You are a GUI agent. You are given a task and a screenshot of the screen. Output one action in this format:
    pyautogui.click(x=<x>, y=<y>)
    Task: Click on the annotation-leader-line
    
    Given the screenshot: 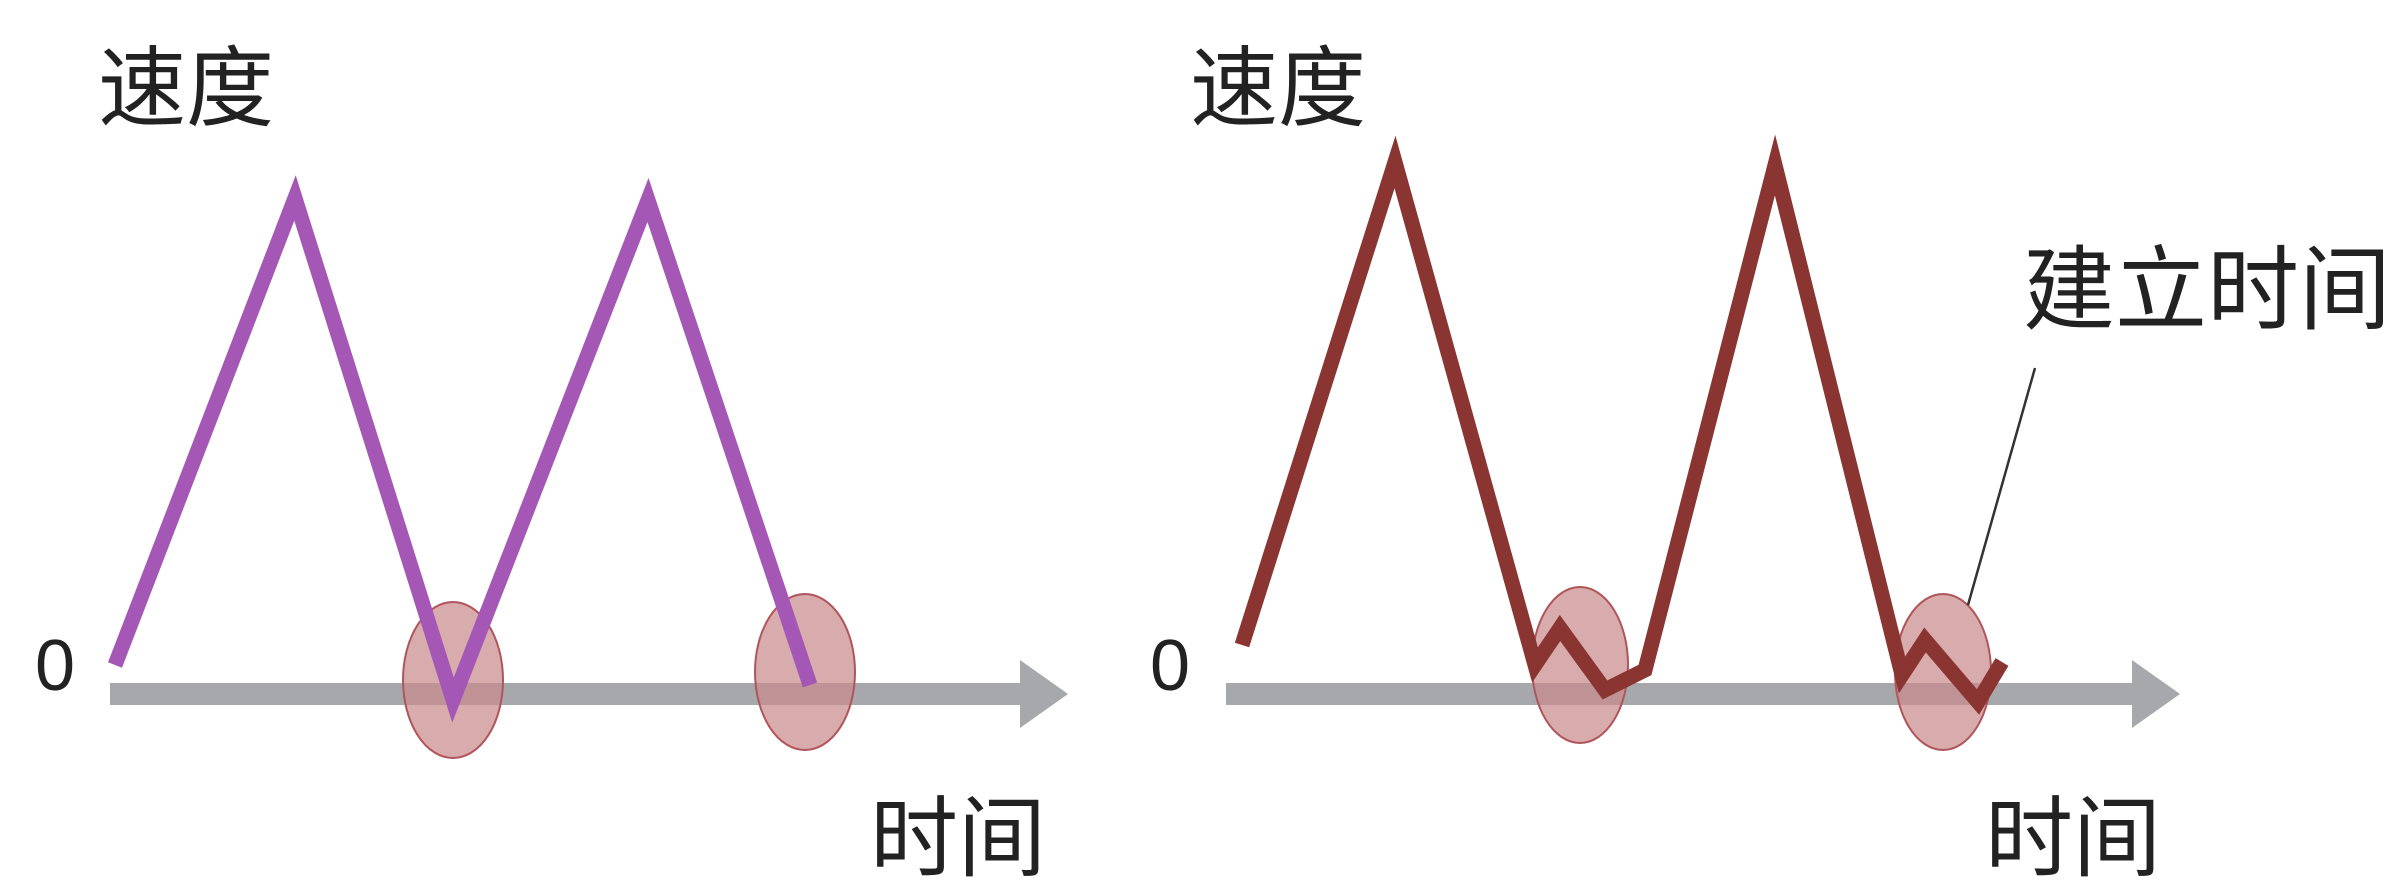 What is the action you would take?
    pyautogui.click(x=2001, y=486)
    